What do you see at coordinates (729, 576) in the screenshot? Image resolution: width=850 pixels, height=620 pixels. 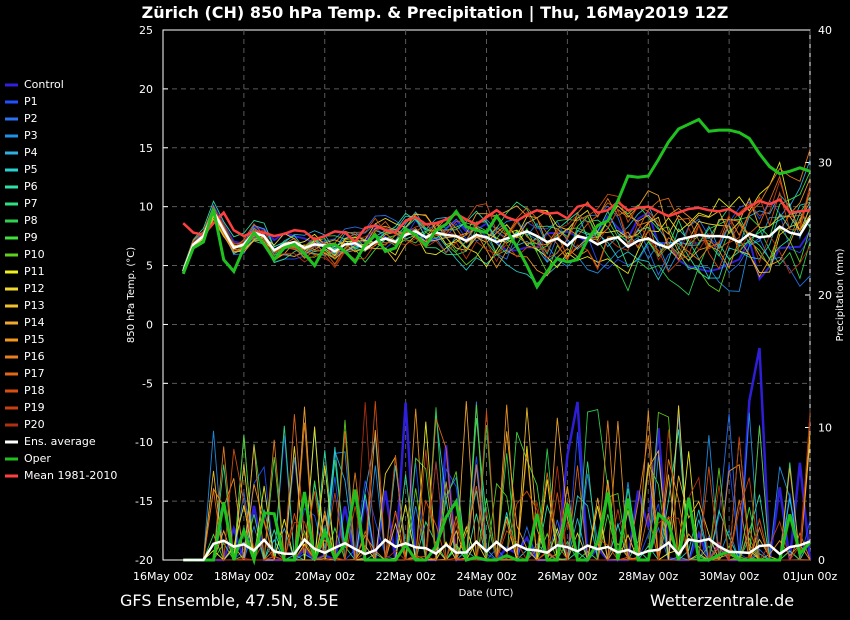 I see `x-tick-label: 30May 00z` at bounding box center [729, 576].